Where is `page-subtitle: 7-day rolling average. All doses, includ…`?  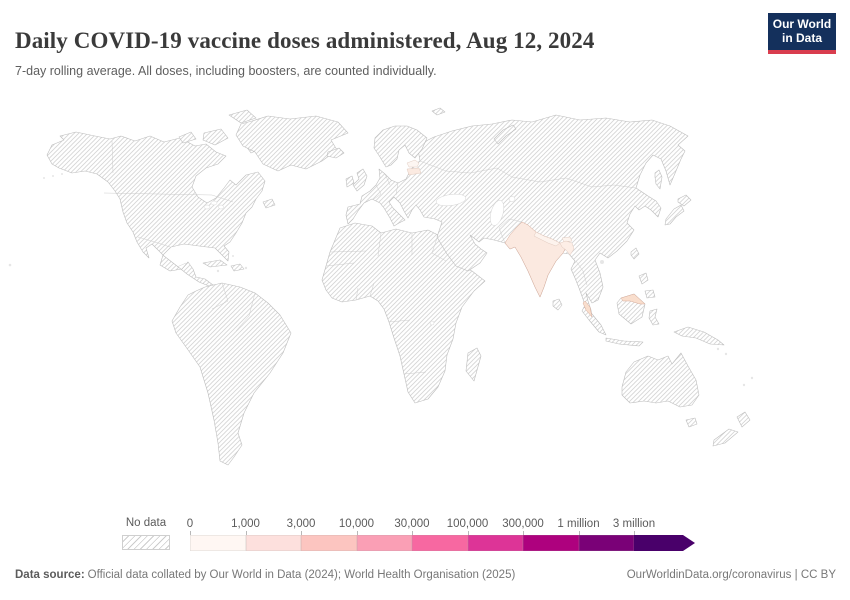
page-subtitle: 7-day rolling average. All doses, includ… is located at coordinates (226, 70).